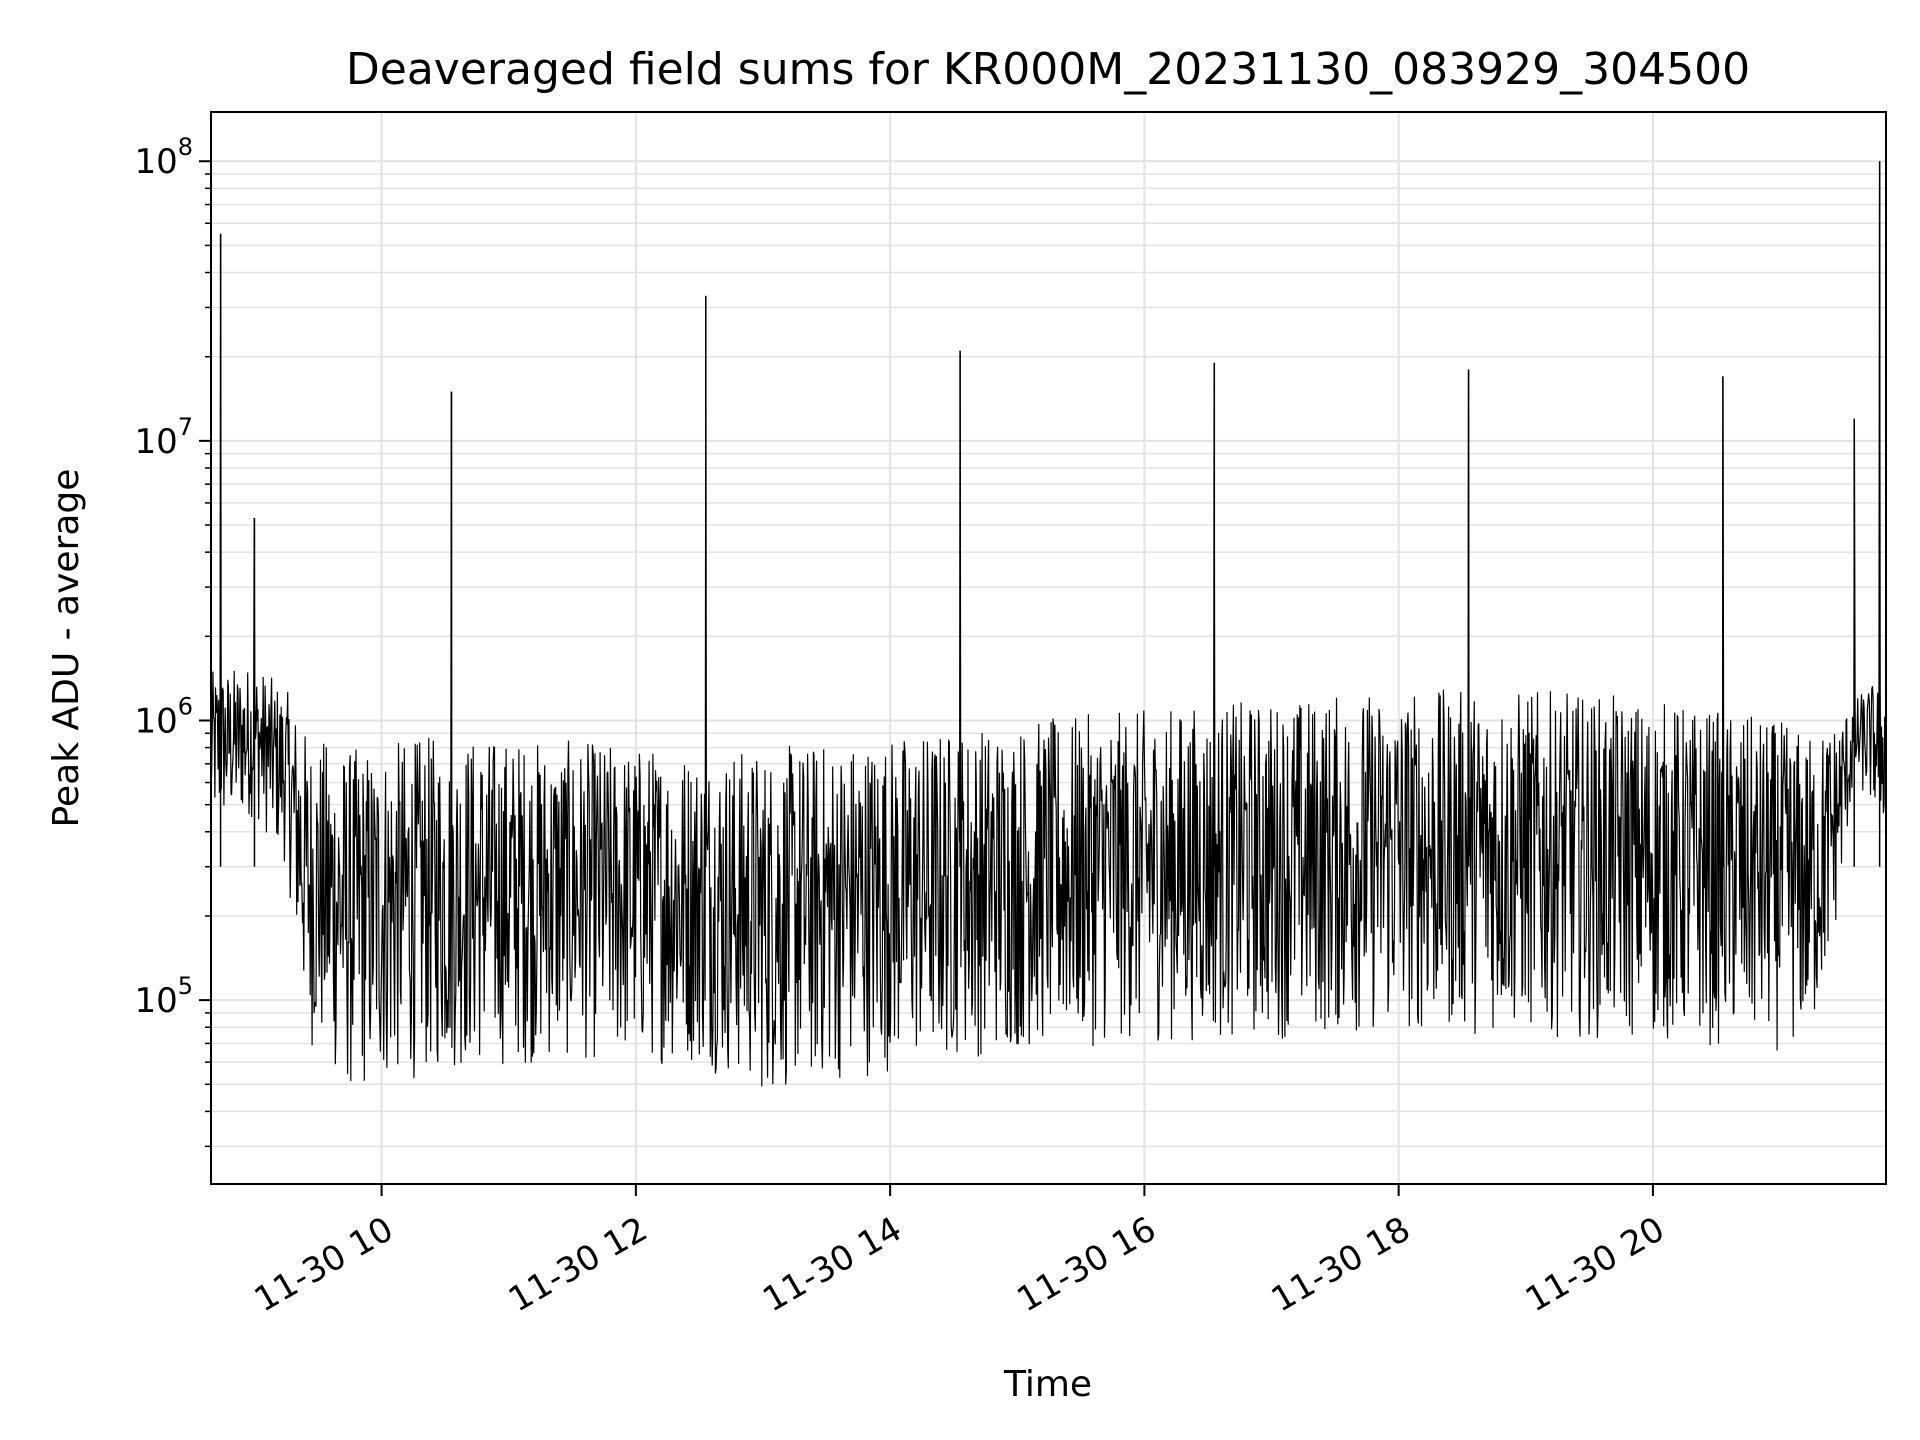  I want to click on x-tick-label: 11-30 14, so click(832, 1264).